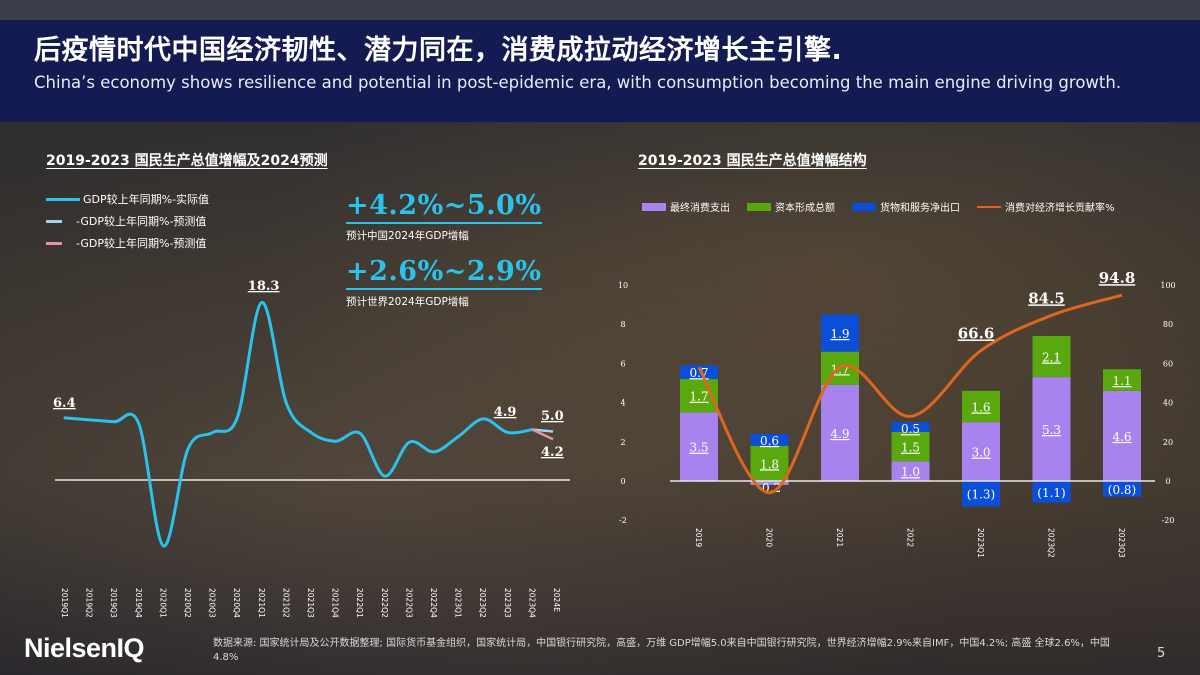 Image resolution: width=1200 pixels, height=675 pixels. I want to click on x-axis-tick-label: 2022, so click(910, 537).